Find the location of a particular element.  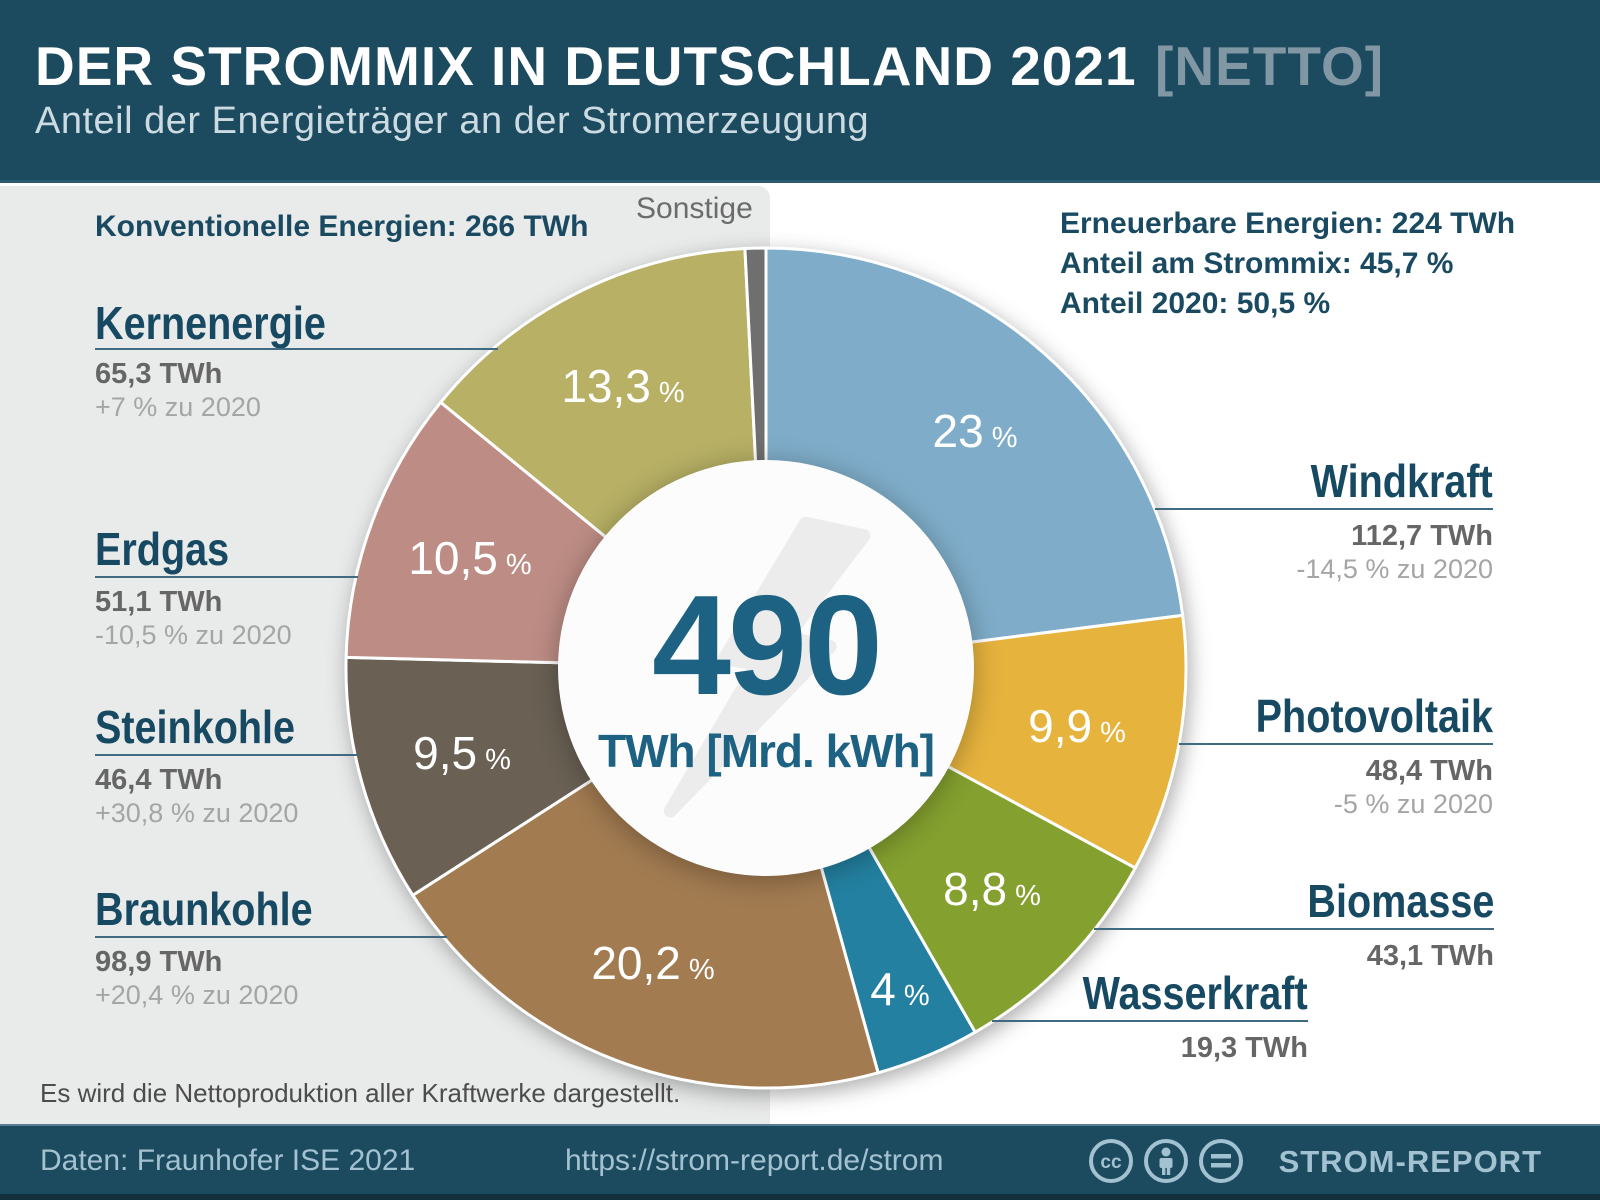

category-change-kernenergie: +7 % zu 2020 is located at coordinates (178, 407).